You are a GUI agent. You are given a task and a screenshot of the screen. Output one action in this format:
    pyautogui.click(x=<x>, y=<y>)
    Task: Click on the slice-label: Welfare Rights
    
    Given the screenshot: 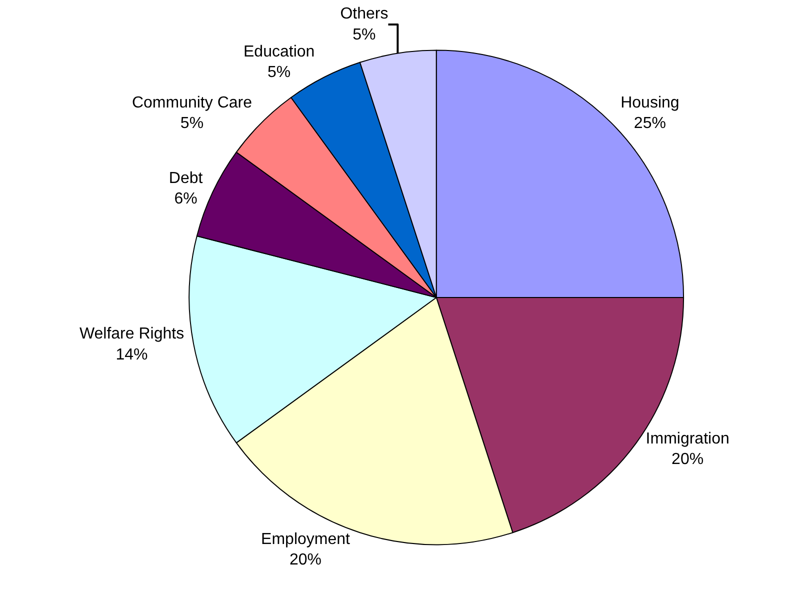 What is the action you would take?
    pyautogui.click(x=131, y=334)
    